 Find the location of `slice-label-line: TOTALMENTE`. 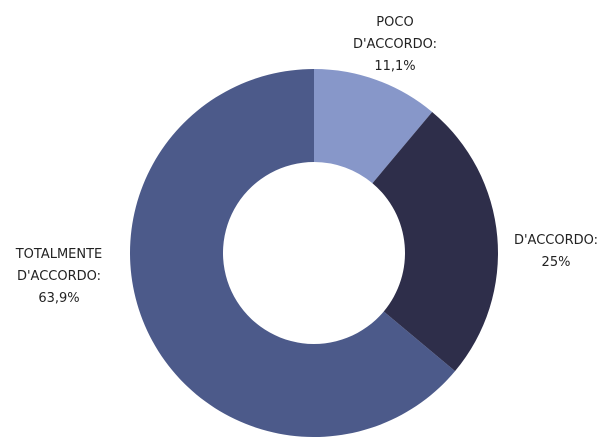

slice-label-line: TOTALMENTE is located at coordinates (59, 254).